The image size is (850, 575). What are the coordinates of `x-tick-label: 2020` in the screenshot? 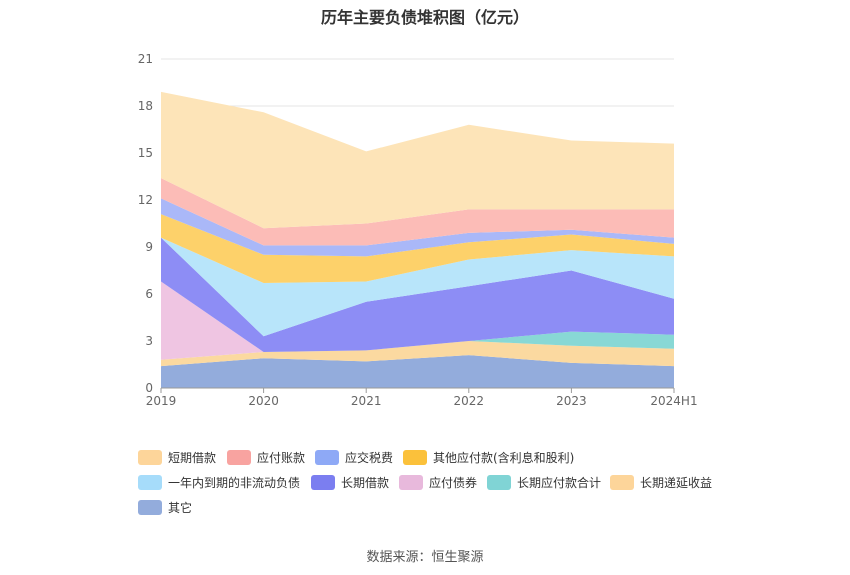 It's located at (263, 401).